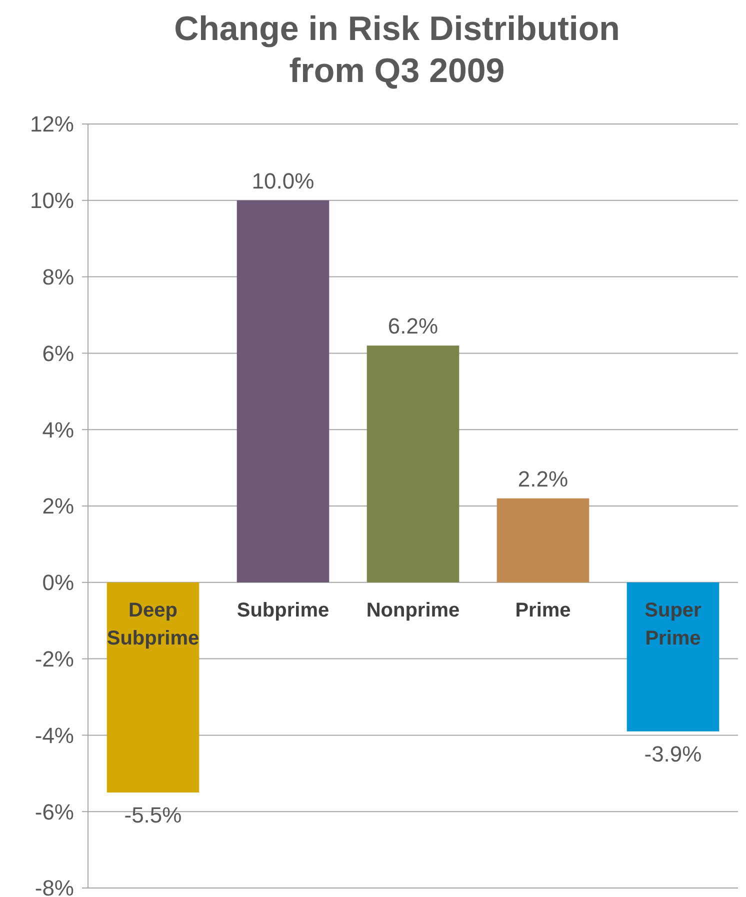 The image size is (746, 897). Describe the element at coordinates (413, 326) in the screenshot. I see `data-label: 6.2%` at that location.